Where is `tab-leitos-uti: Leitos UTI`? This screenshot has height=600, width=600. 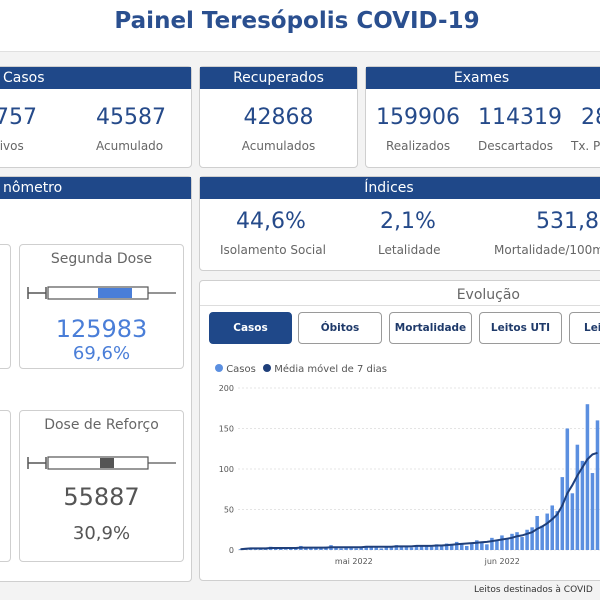
tab-leitos-uti: Leitos UTI is located at coordinates (520, 328).